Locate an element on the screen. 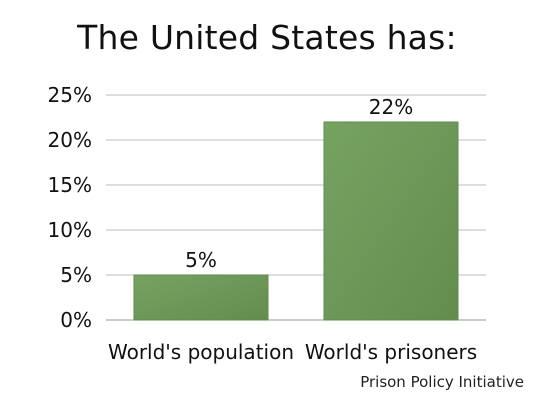 The image size is (534, 400). y-tick-label: 0% is located at coordinates (76, 320).